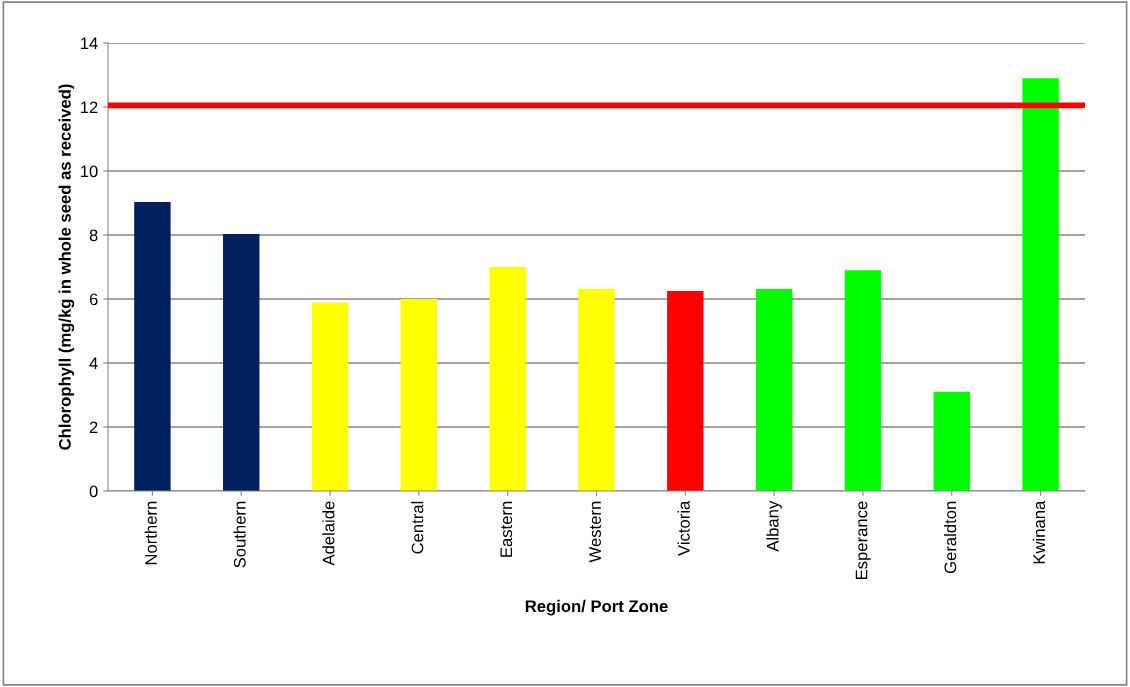 The image size is (1130, 687). Describe the element at coordinates (93, 299) in the screenshot. I see `y-tick-label: 6` at that location.